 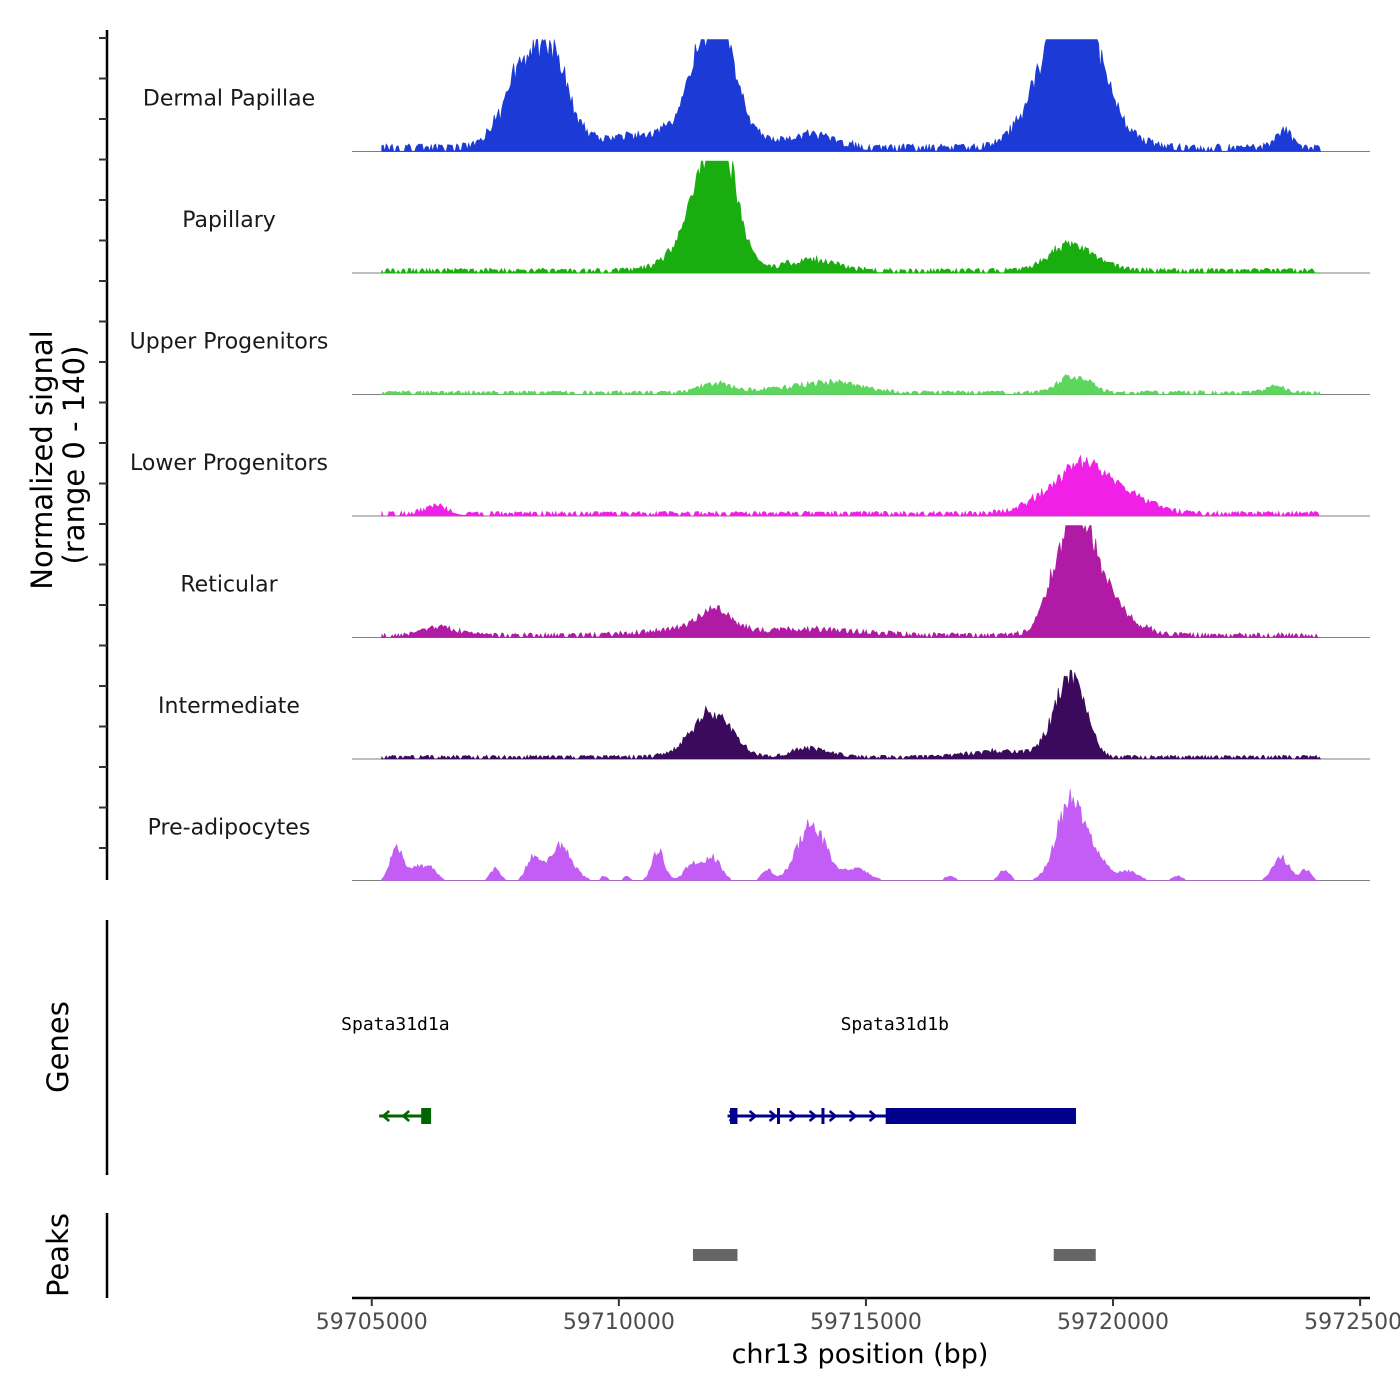 I want to click on gene-spata31d1a: Spata31d1a, so click(x=395, y=1069).